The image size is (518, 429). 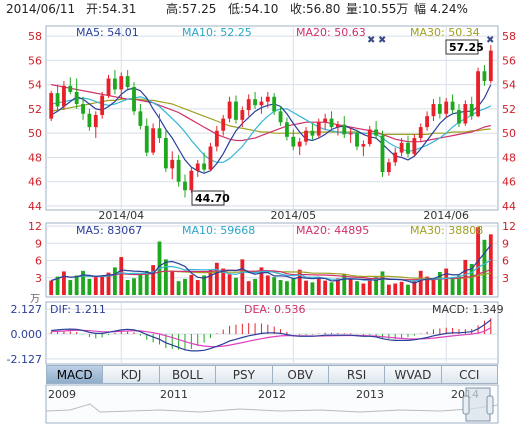 What do you see at coordinates (509, 60) in the screenshot?
I see `price-tick-label-right: 56` at bounding box center [509, 60].